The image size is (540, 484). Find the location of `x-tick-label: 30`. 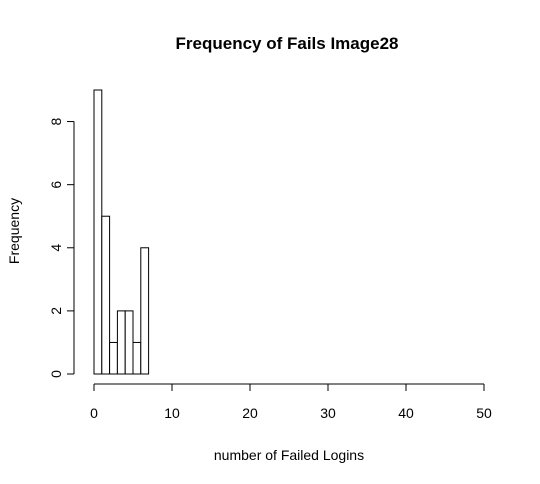

x-tick-label: 30 is located at coordinates (328, 413).